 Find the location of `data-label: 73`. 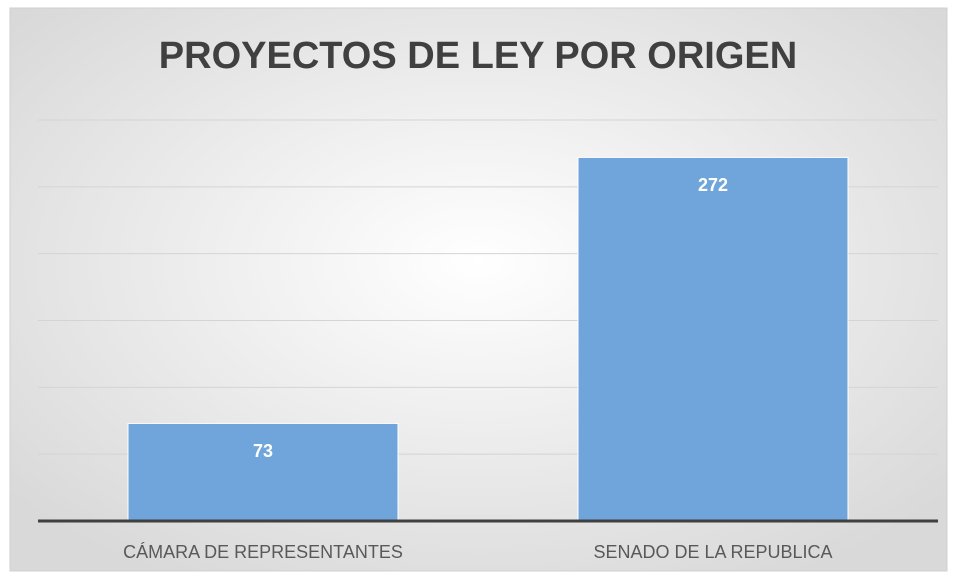

data-label: 73 is located at coordinates (263, 451).